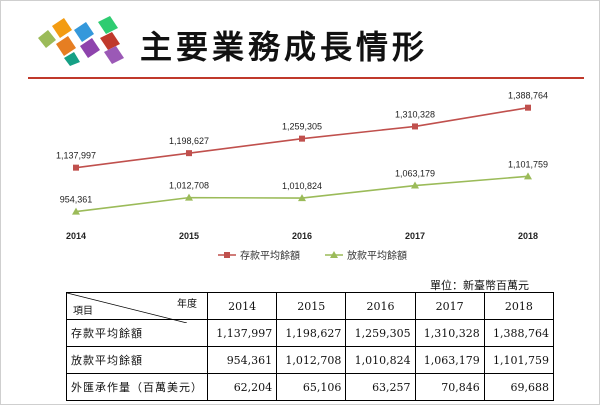  Describe the element at coordinates (528, 164) in the screenshot. I see `data-label: 1,101,759` at that location.